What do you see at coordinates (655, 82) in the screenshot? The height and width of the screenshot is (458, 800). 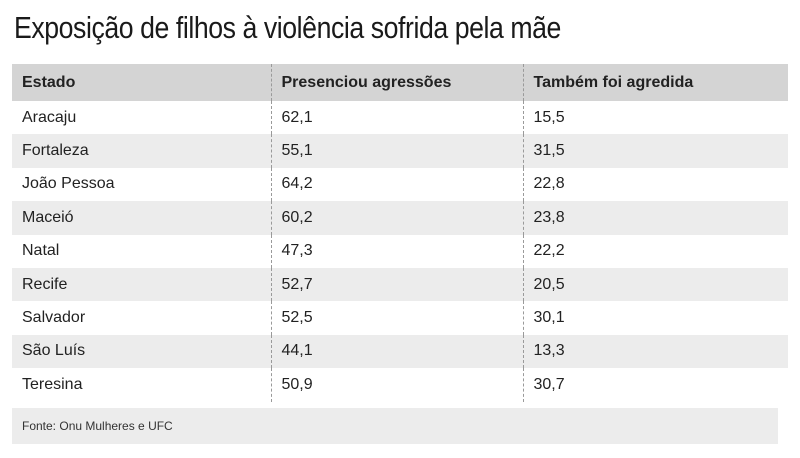 I see `column-header-agredida: Também foi agredida` at bounding box center [655, 82].